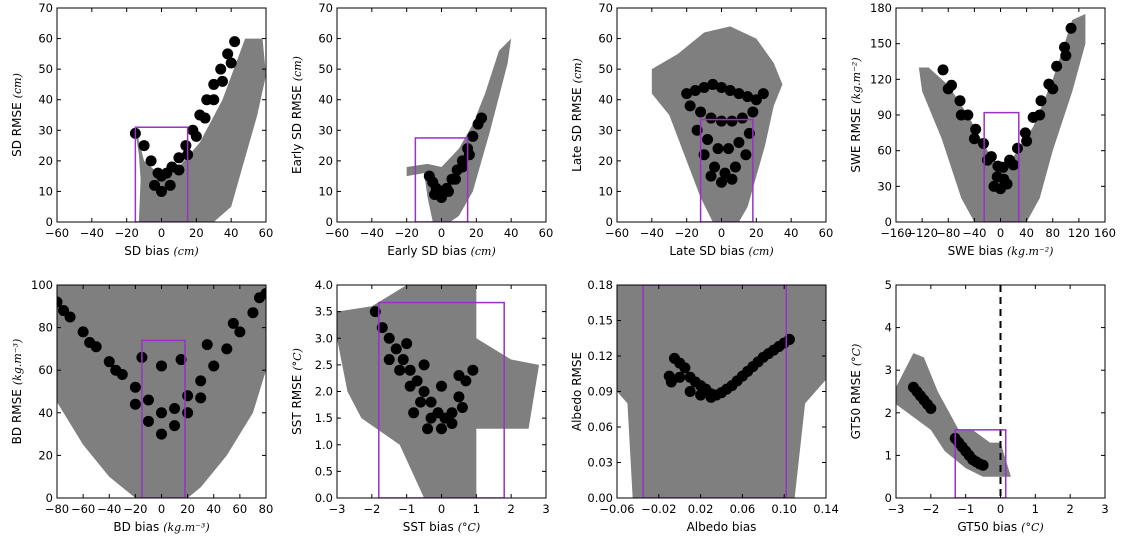 This screenshot has height=543, width=1123. I want to click on chart-sst-reference-box, so click(441, 399).